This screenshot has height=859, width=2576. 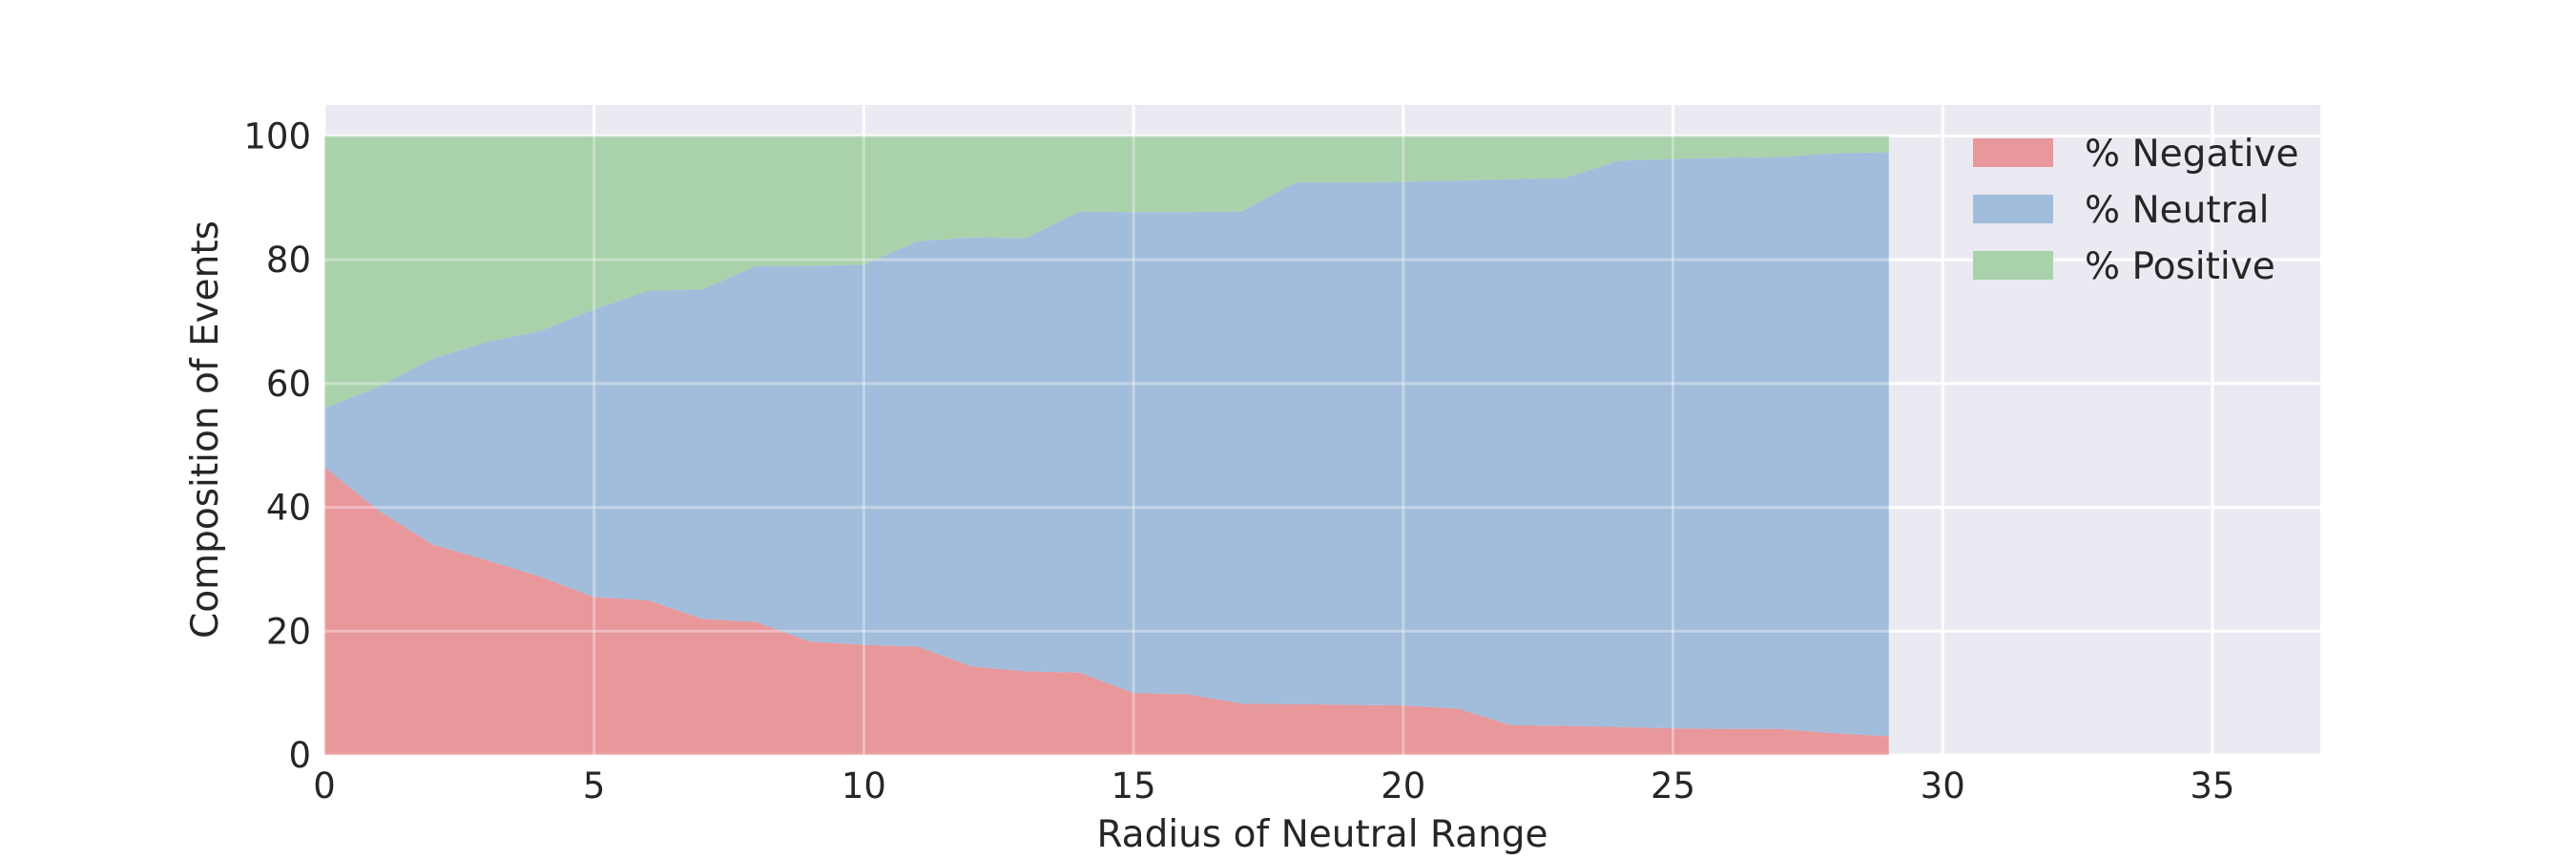 What do you see at coordinates (2191, 154) in the screenshot?
I see `legend-label: % Negative` at bounding box center [2191, 154].